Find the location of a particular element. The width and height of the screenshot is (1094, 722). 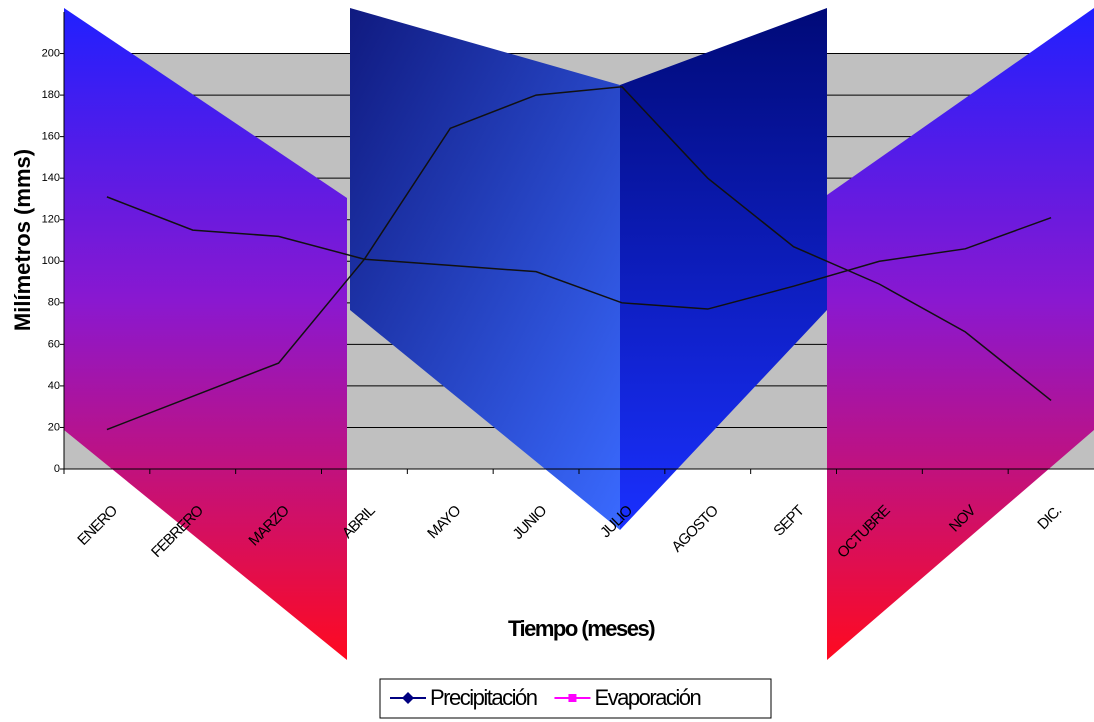

x-tick-label: SEPT is located at coordinates (788, 520).